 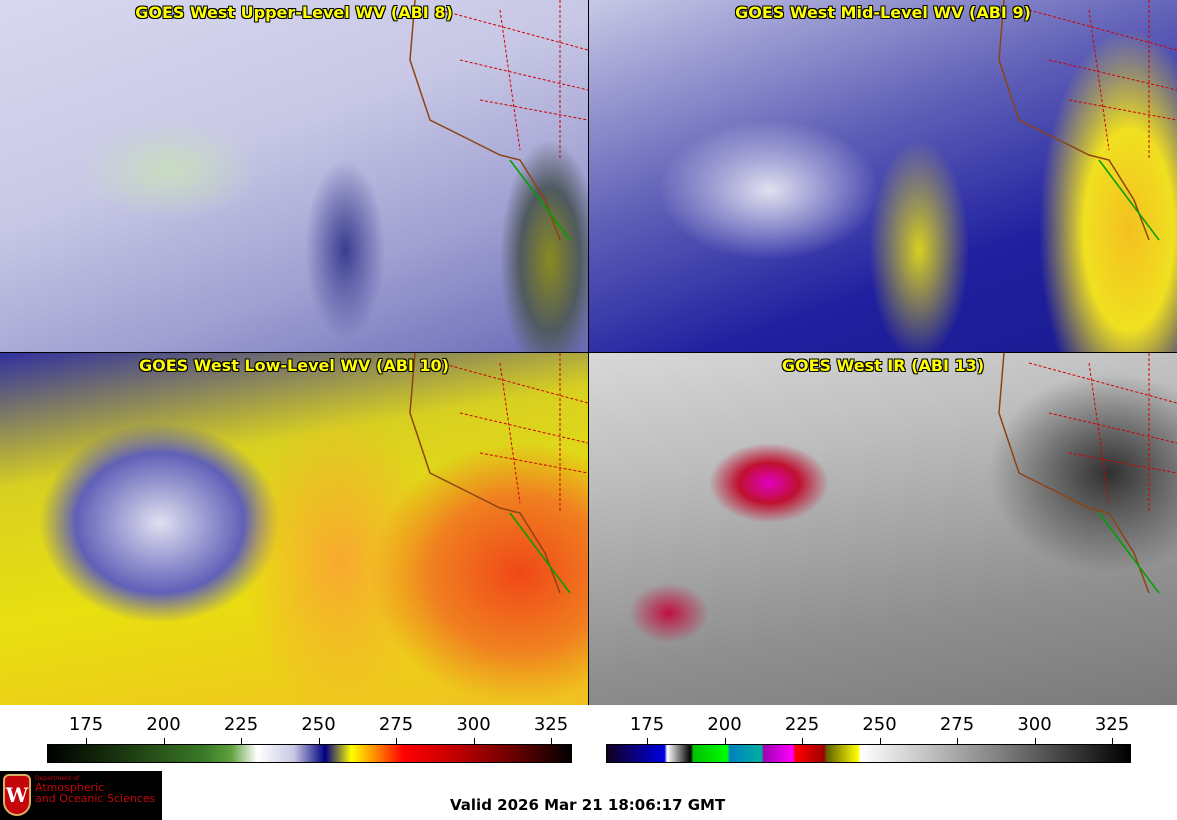 What do you see at coordinates (588, 805) in the screenshot?
I see `valid-time: Valid 2026 Mar 21 18:06:17 GMT` at bounding box center [588, 805].